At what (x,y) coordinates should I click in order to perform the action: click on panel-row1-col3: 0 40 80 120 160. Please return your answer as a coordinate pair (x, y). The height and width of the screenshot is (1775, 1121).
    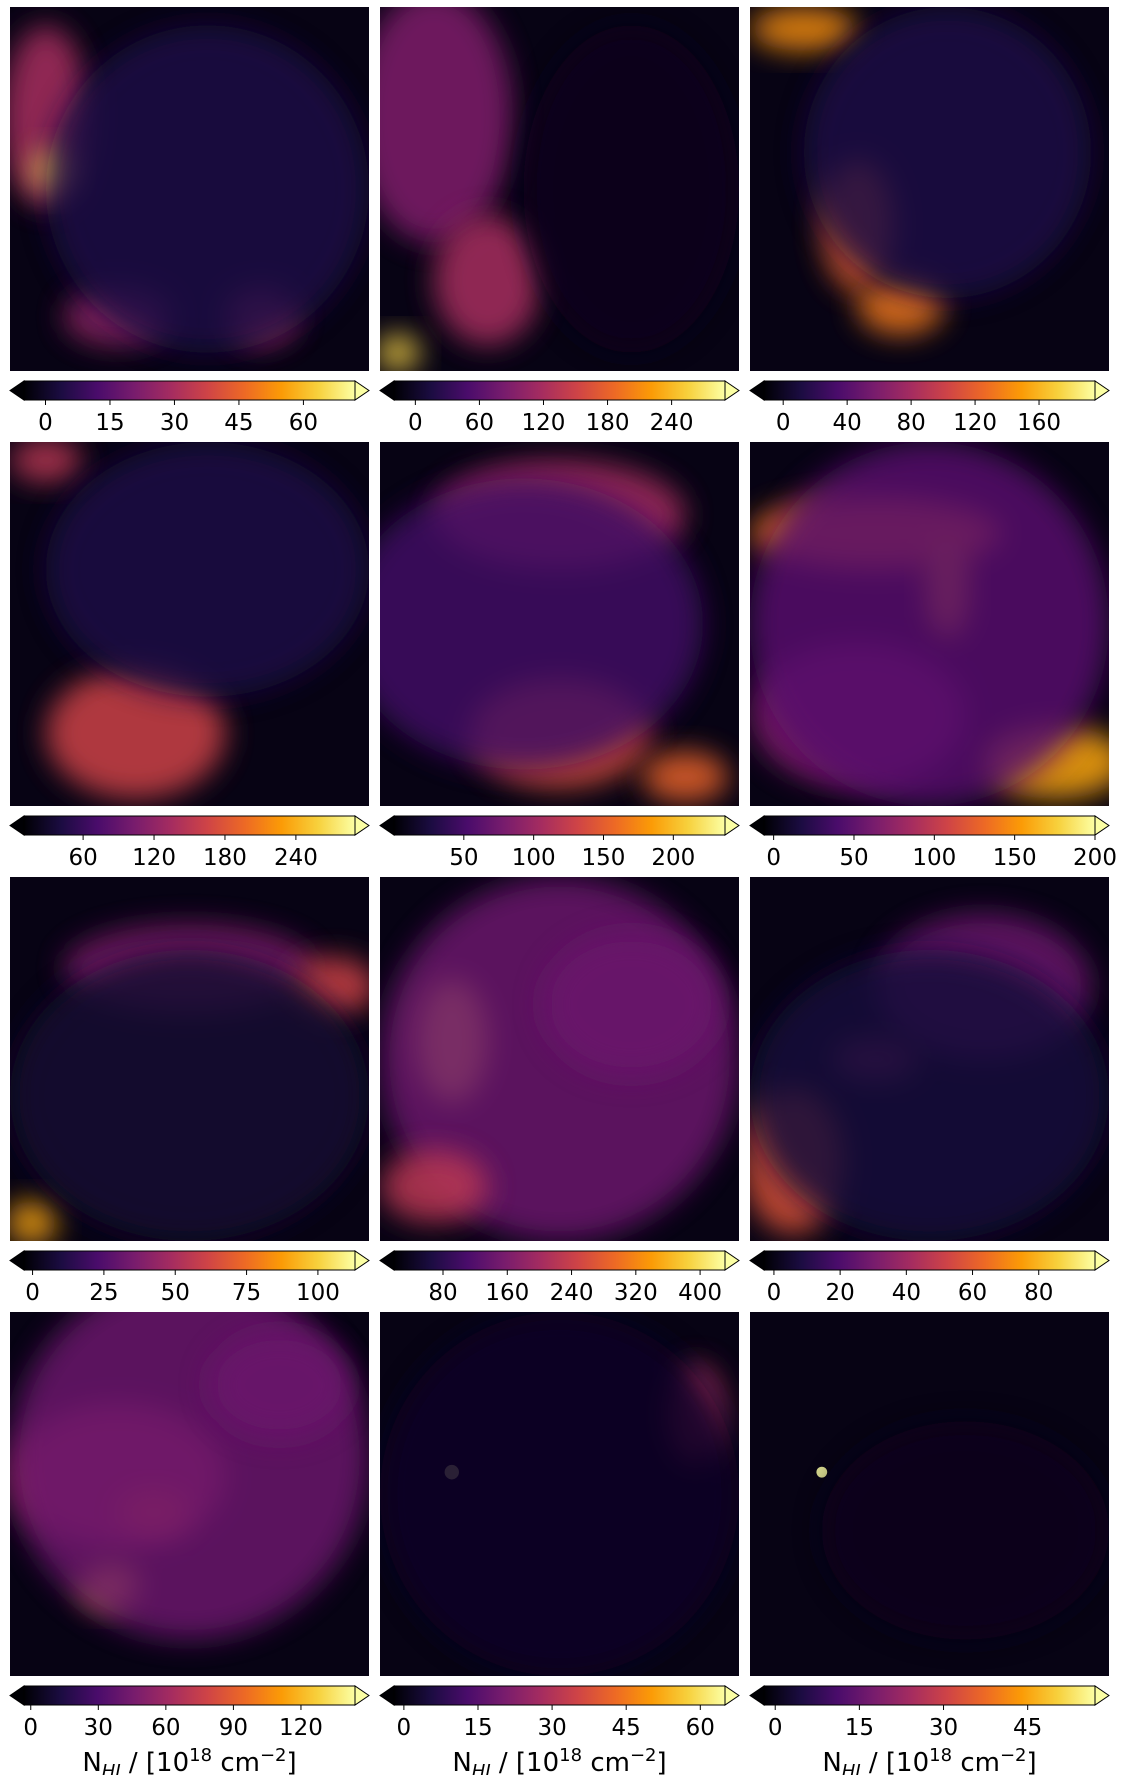
    Looking at the image, I should click on (929, 221).